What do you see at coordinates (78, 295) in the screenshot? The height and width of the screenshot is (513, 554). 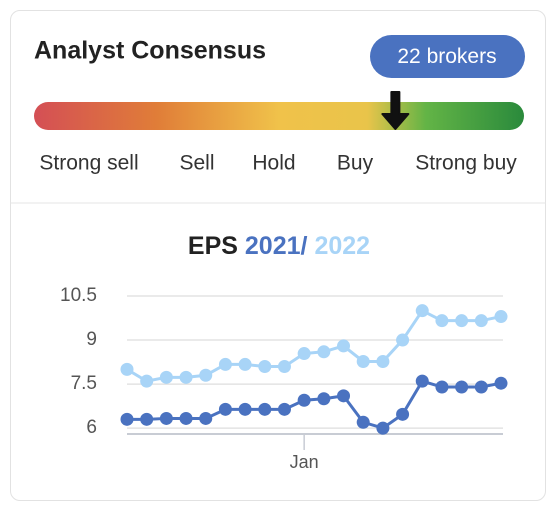 I see `y-tick-label: 10.5` at bounding box center [78, 295].